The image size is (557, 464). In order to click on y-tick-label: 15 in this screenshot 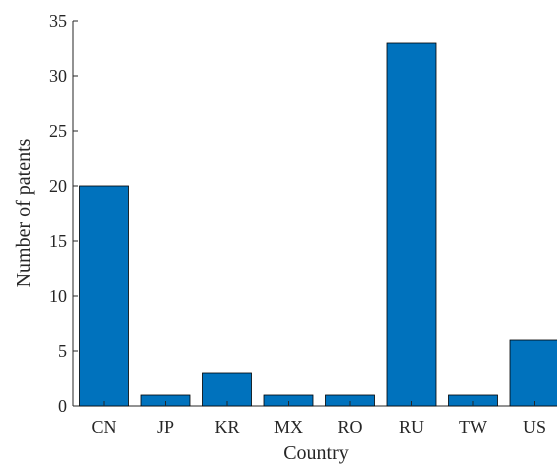, I will do `click(58, 241)`.